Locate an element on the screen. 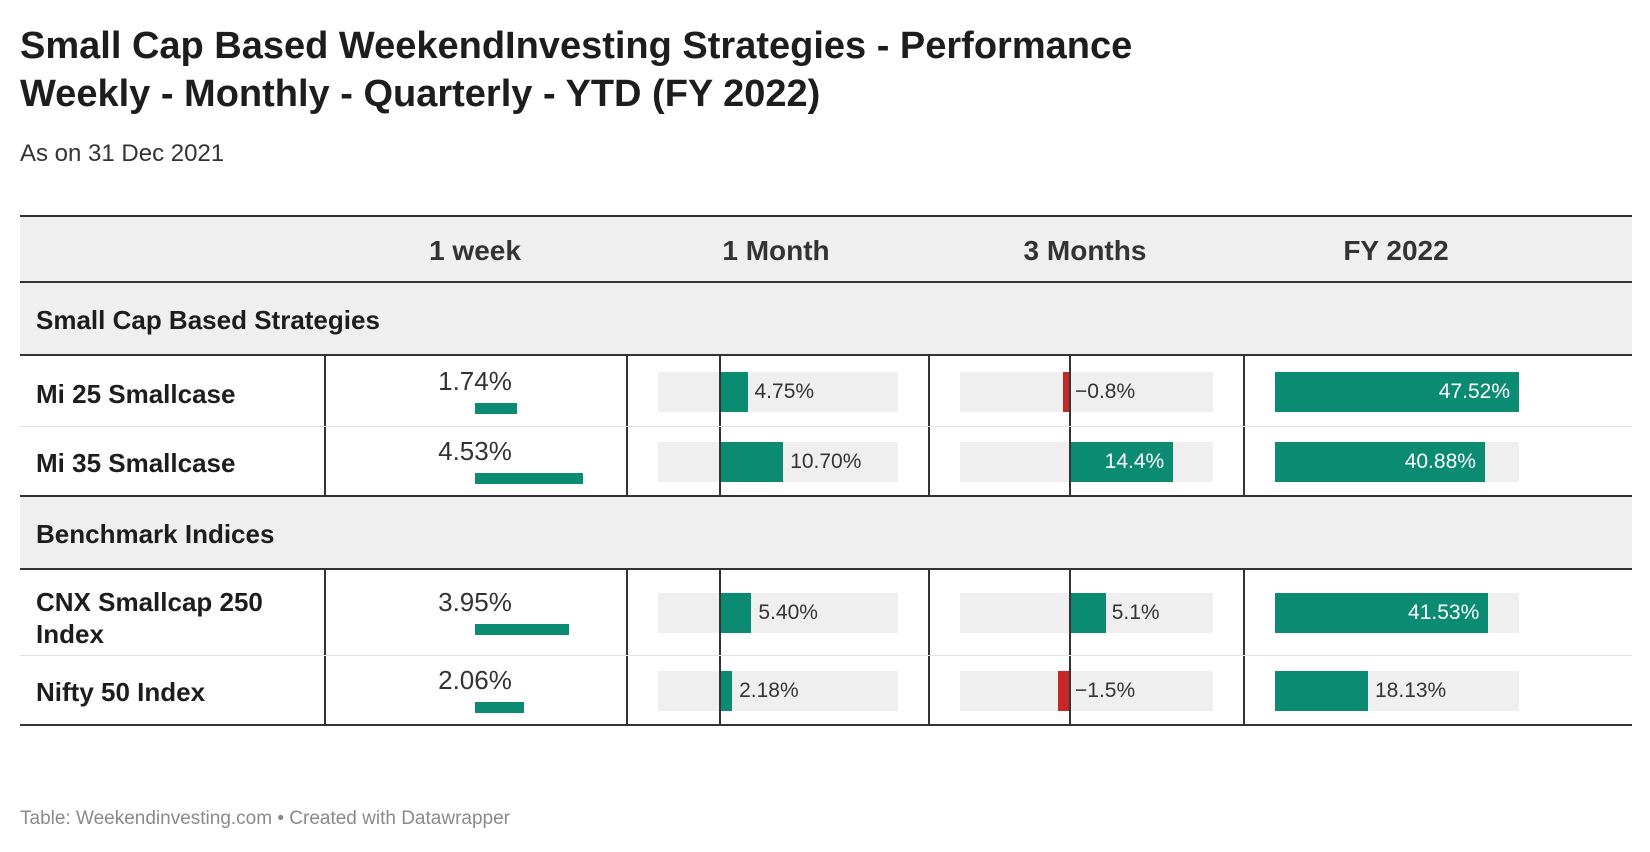 This screenshot has height=852, width=1650. month-value-label: 2.18% is located at coordinates (769, 690).